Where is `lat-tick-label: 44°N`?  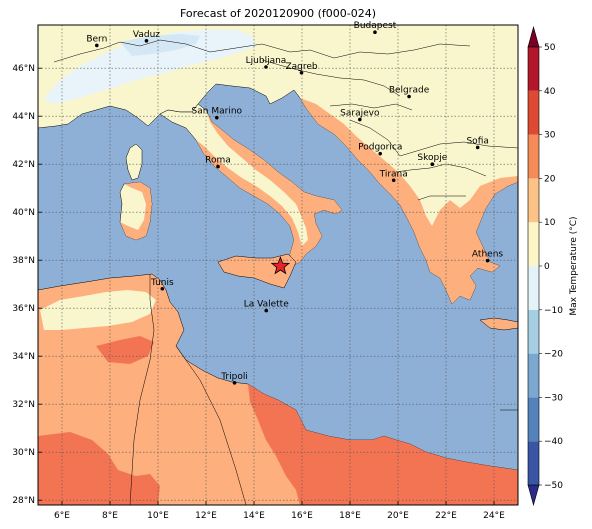 lat-tick-label: 44°N is located at coordinates (23, 117).